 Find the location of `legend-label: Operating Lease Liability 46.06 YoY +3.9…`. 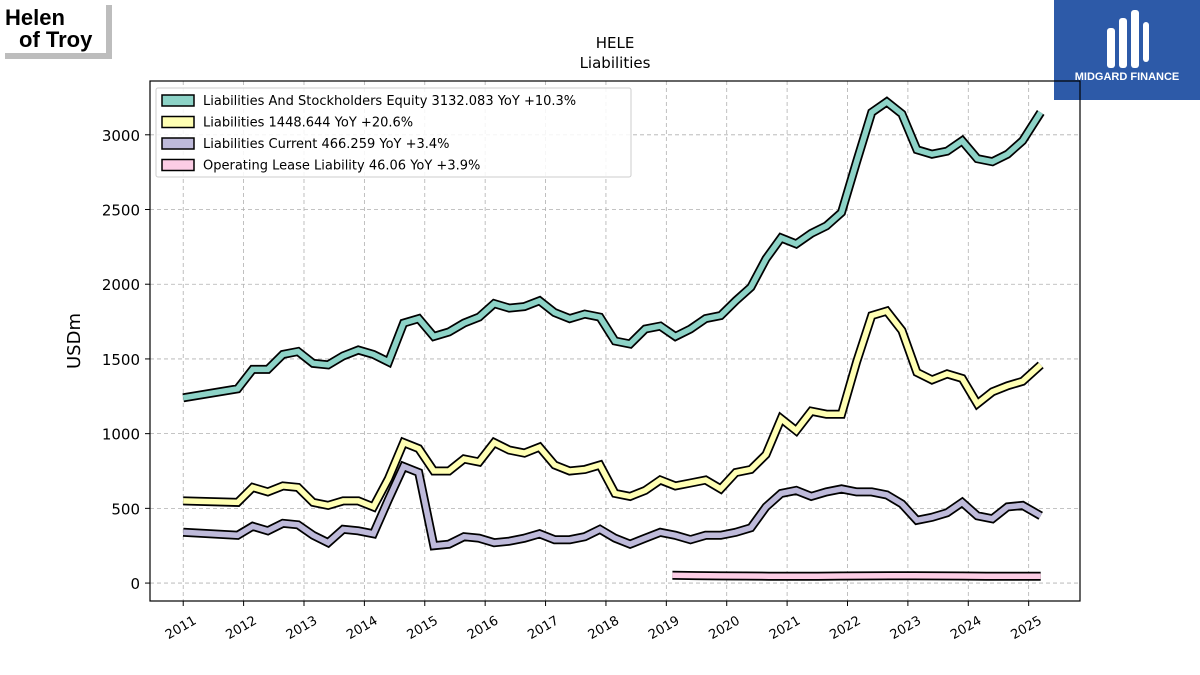

legend-label: Operating Lease Liability 46.06 YoY +3.9… is located at coordinates (341, 166).